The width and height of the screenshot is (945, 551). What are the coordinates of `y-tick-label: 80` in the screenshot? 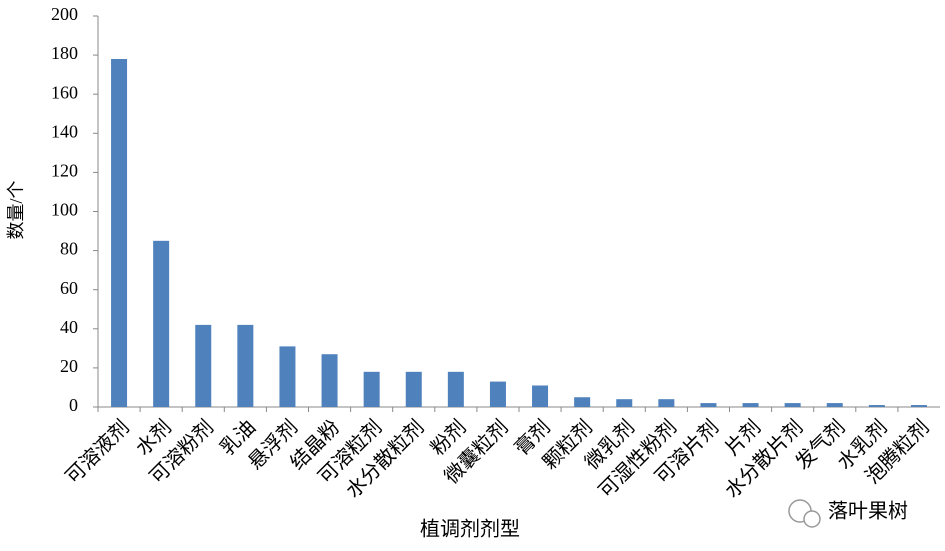 It's located at (69, 249).